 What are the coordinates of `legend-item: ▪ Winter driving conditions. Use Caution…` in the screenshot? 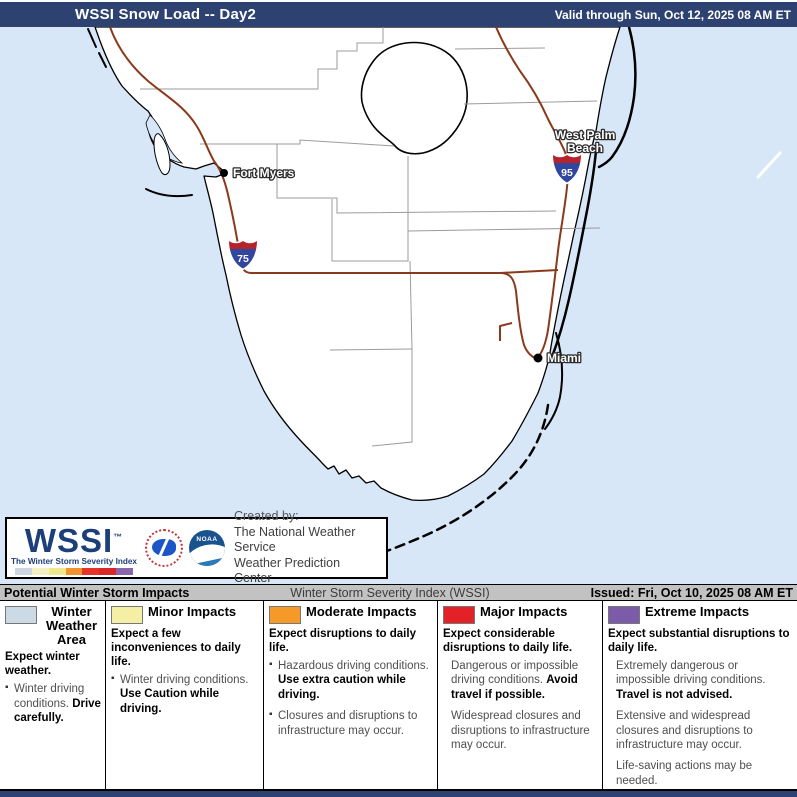 It's located at (180, 694).